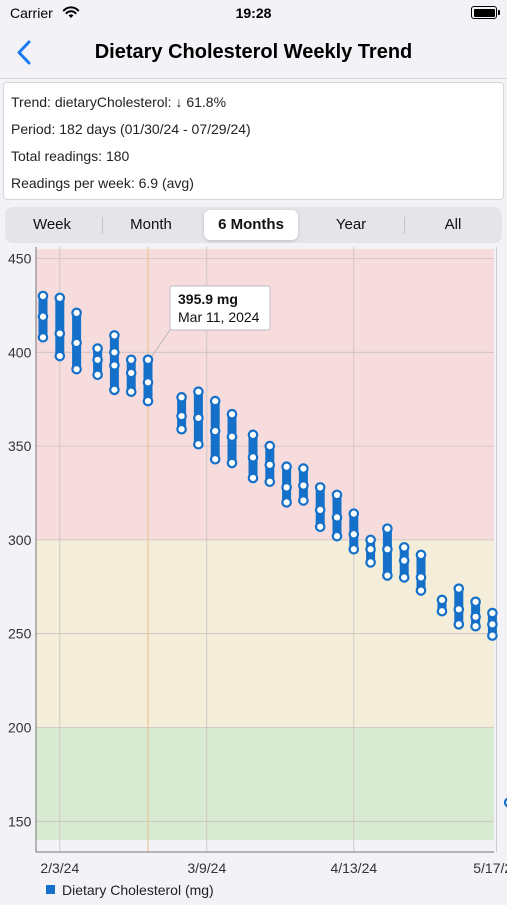  Describe the element at coordinates (490, 868) in the screenshot. I see `x-tick-label: 5/17/24` at that location.